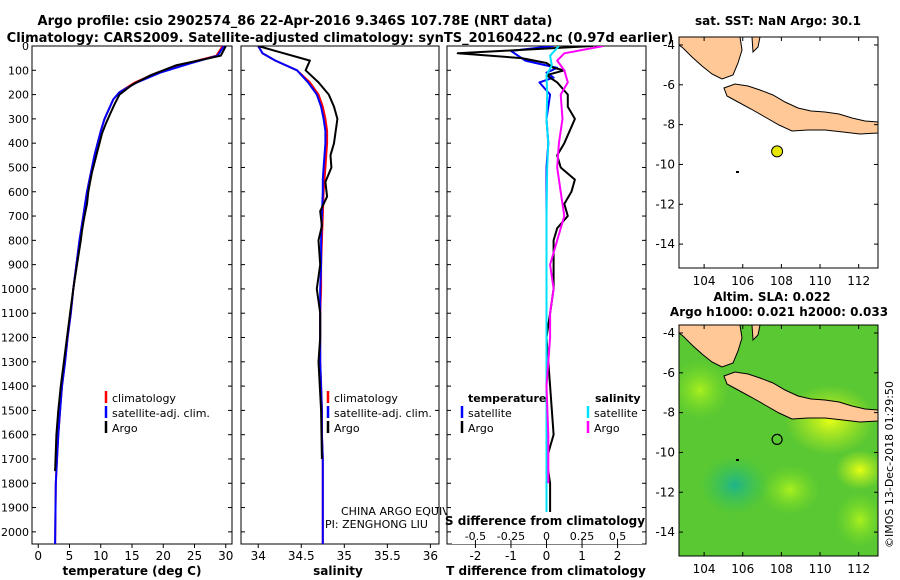  What do you see at coordinates (889, 464) in the screenshot?
I see `imos-watermark: ©IMOS 13-Dec-2018 01:29:50` at bounding box center [889, 464].